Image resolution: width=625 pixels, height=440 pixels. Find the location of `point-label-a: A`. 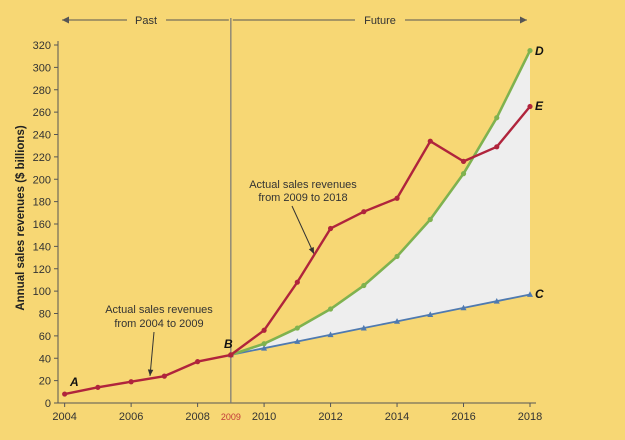

point-label-a: A is located at coordinates (74, 382).